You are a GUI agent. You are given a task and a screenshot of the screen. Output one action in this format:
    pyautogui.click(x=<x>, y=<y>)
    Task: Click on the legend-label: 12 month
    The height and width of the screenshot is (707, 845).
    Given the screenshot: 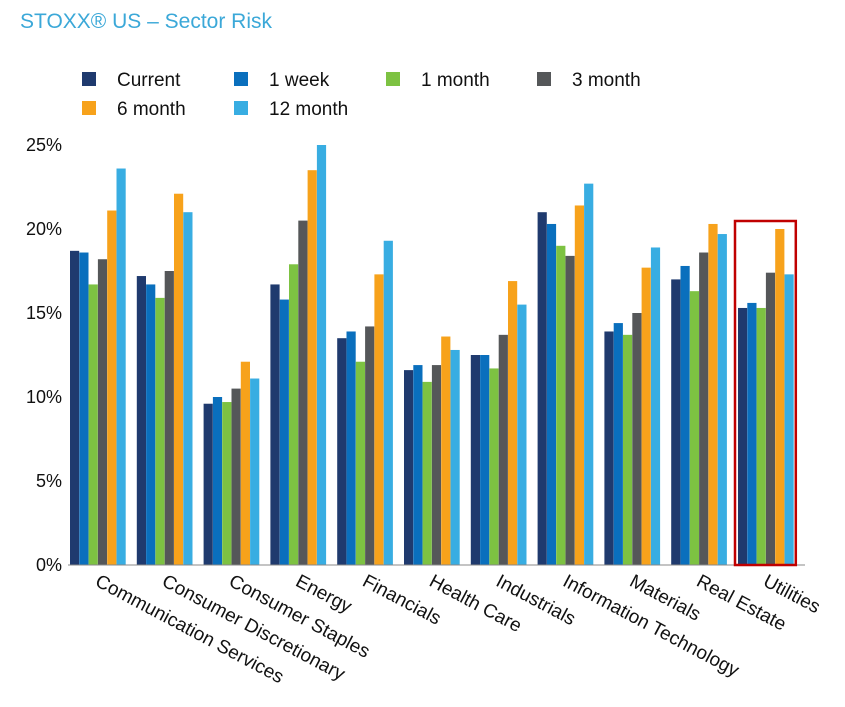 What is the action you would take?
    pyautogui.click(x=308, y=109)
    